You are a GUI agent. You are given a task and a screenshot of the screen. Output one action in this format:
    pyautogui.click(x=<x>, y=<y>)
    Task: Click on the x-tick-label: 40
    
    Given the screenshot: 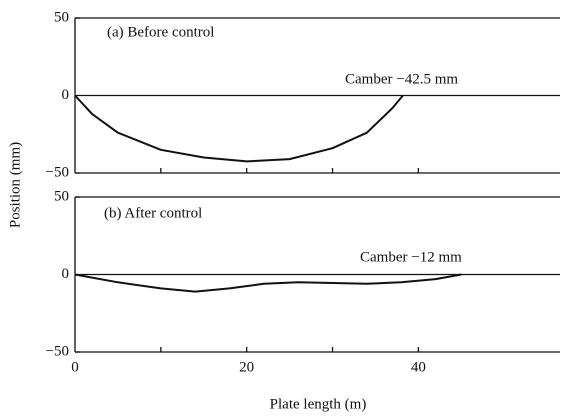 What is the action you would take?
    pyautogui.click(x=418, y=367)
    